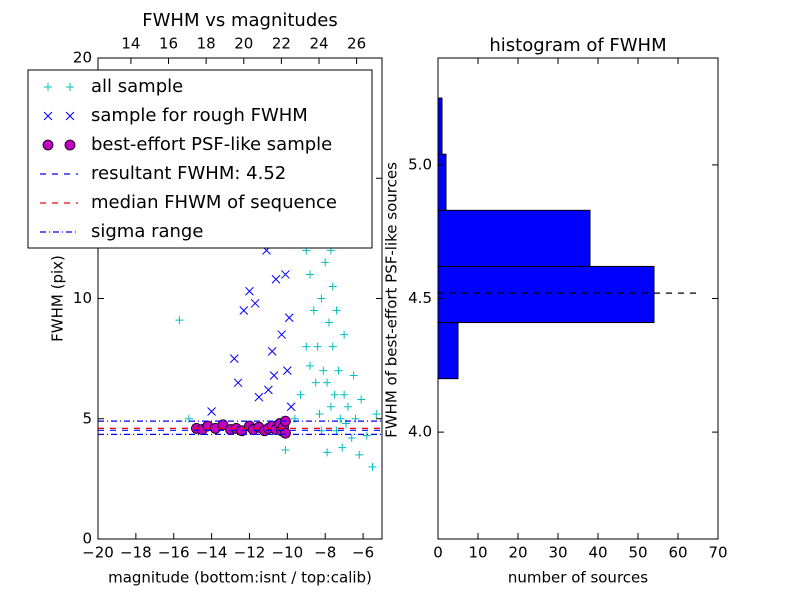  I want to click on legend-label: all sample, so click(137, 86).